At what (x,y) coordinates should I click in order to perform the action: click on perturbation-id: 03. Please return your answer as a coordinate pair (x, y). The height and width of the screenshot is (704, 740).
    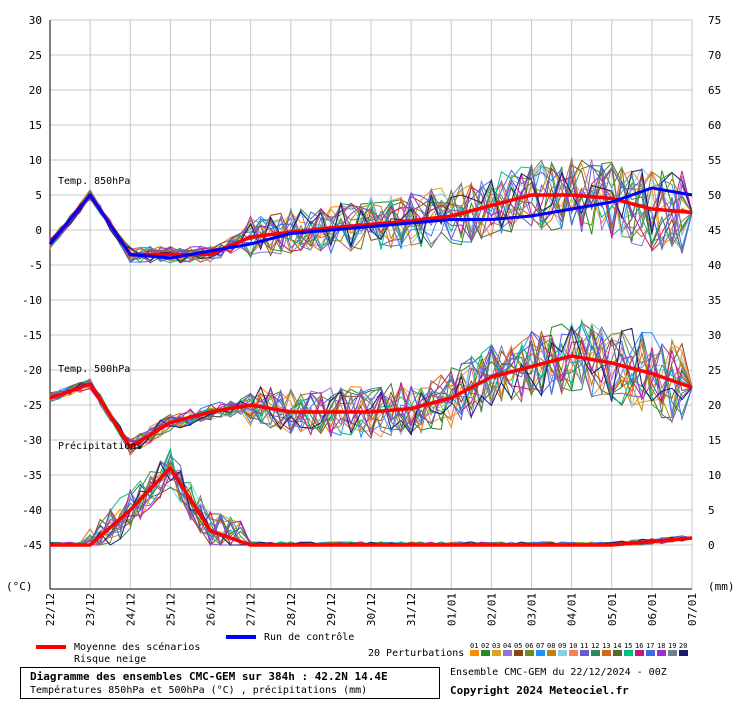
    Looking at the image, I should click on (496, 646).